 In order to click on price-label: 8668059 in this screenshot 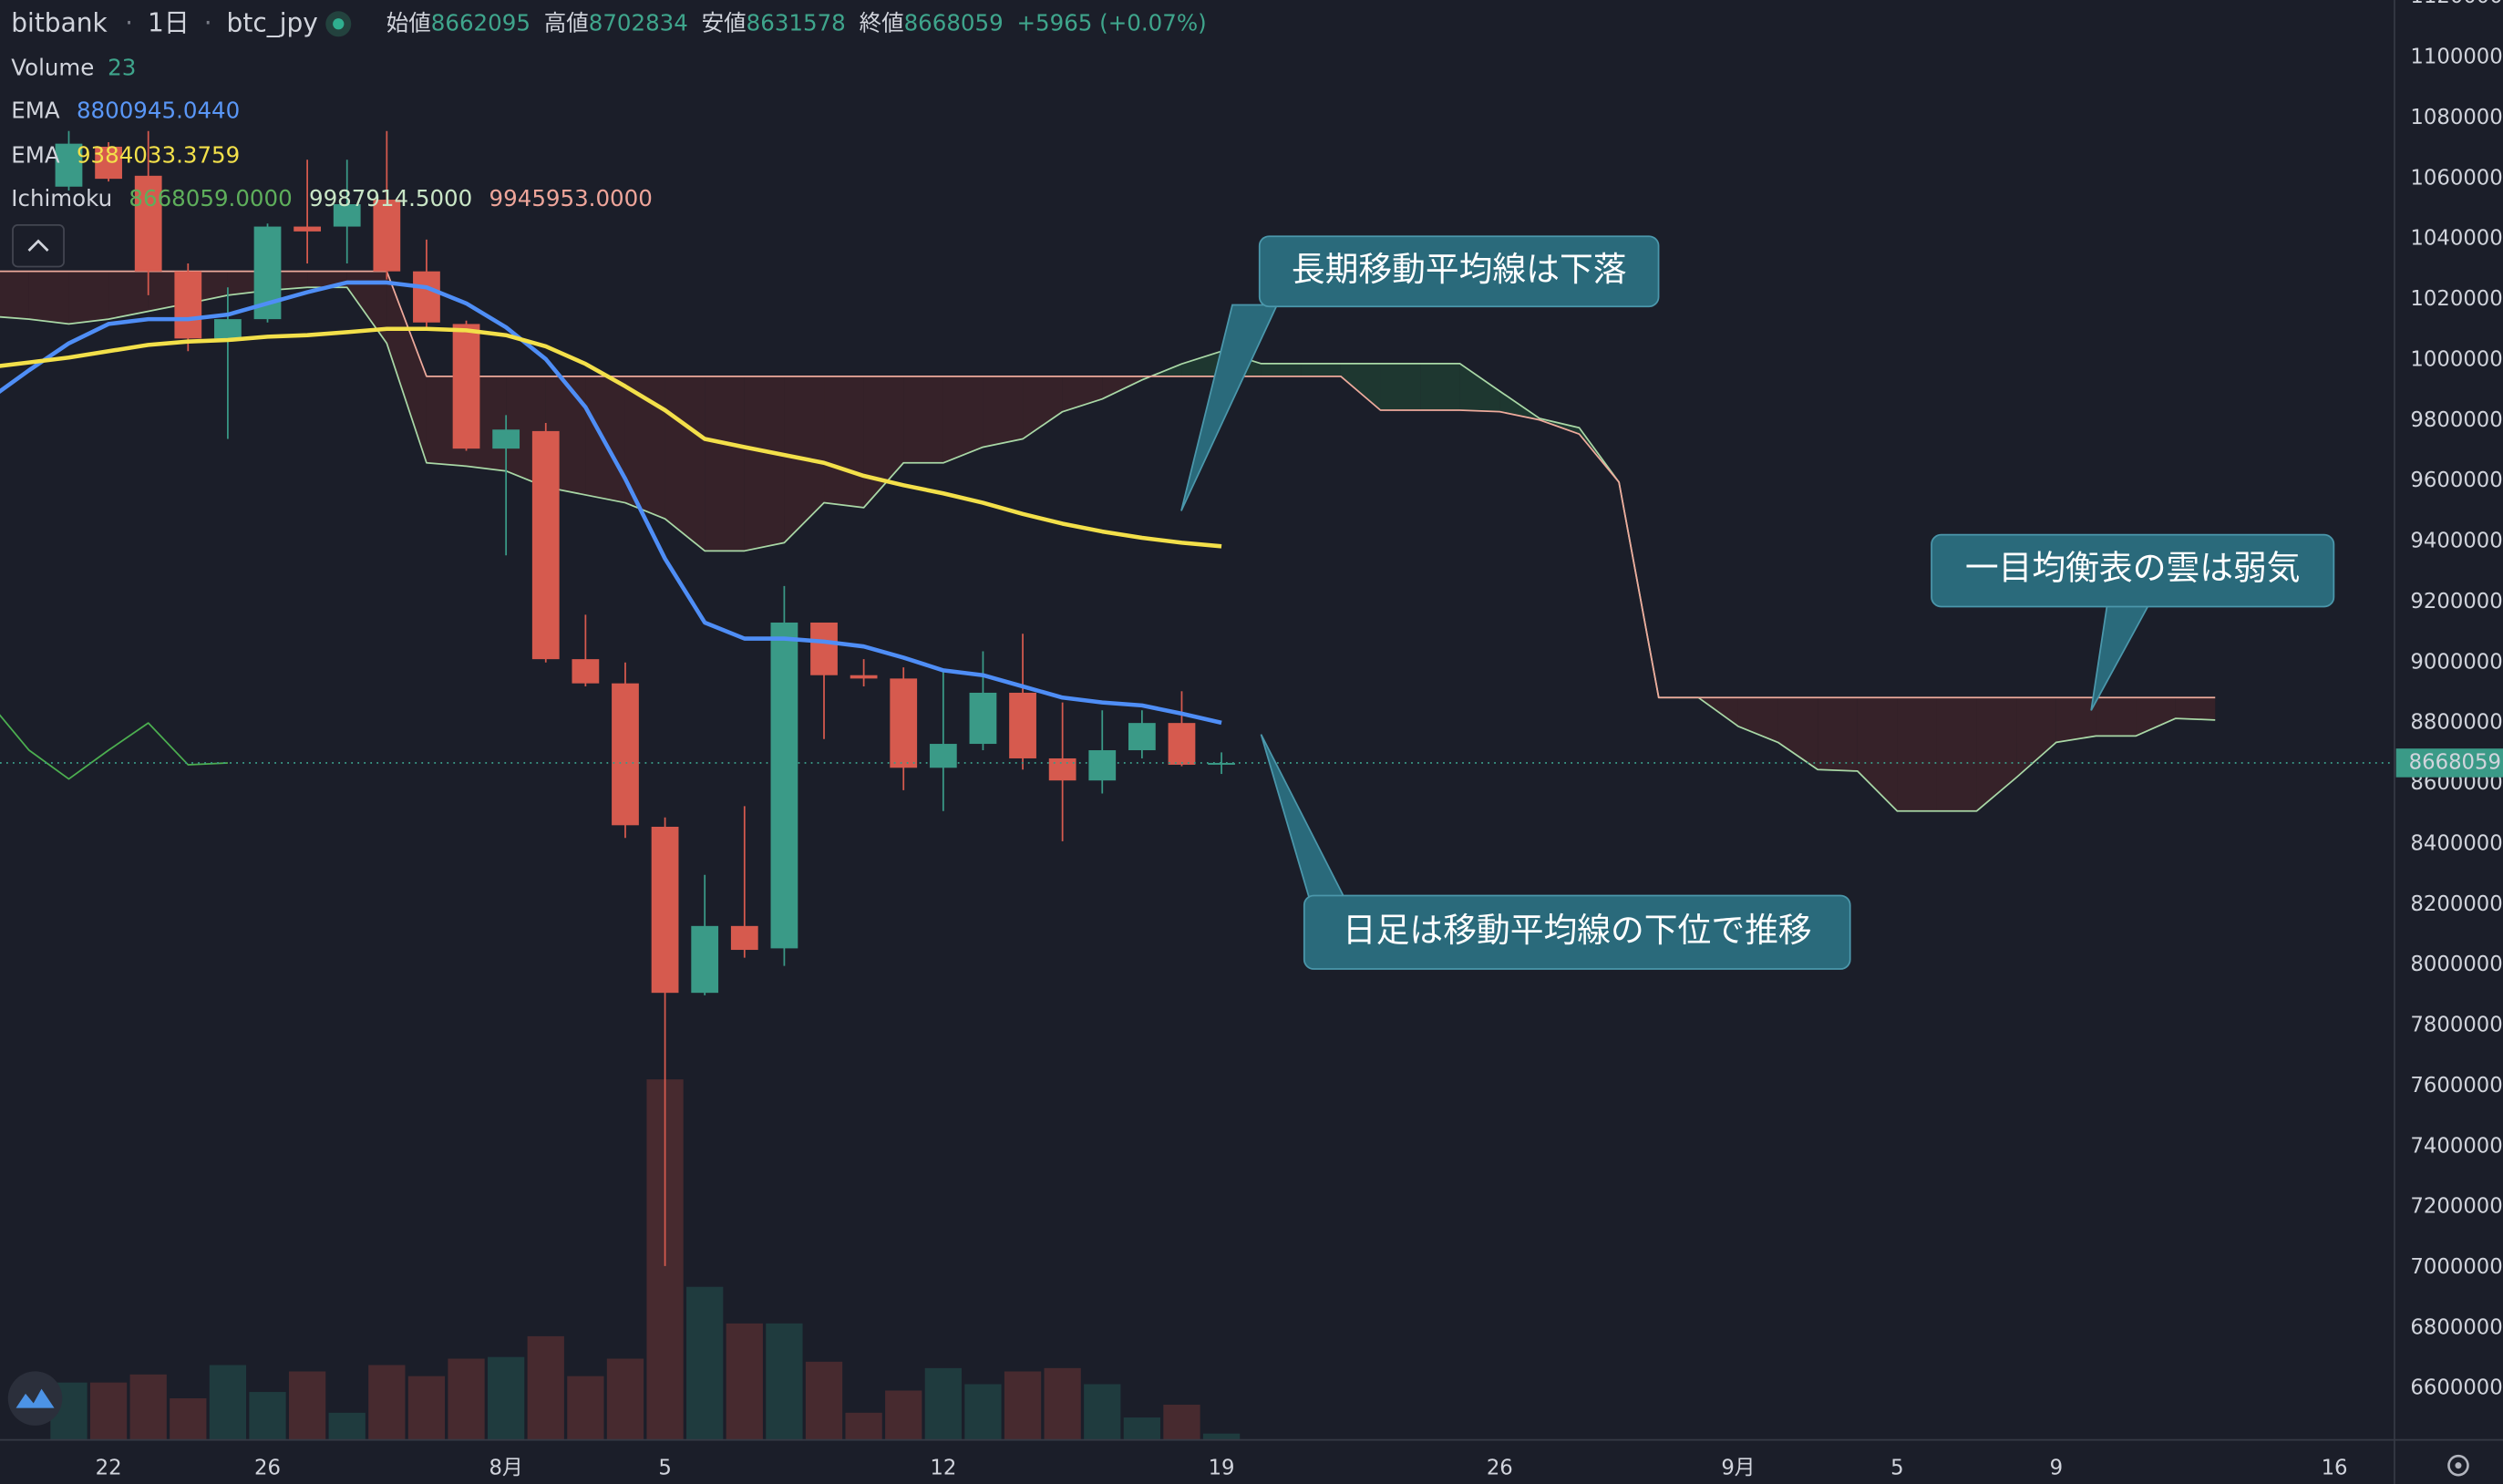, I will do `click(2455, 762)`.